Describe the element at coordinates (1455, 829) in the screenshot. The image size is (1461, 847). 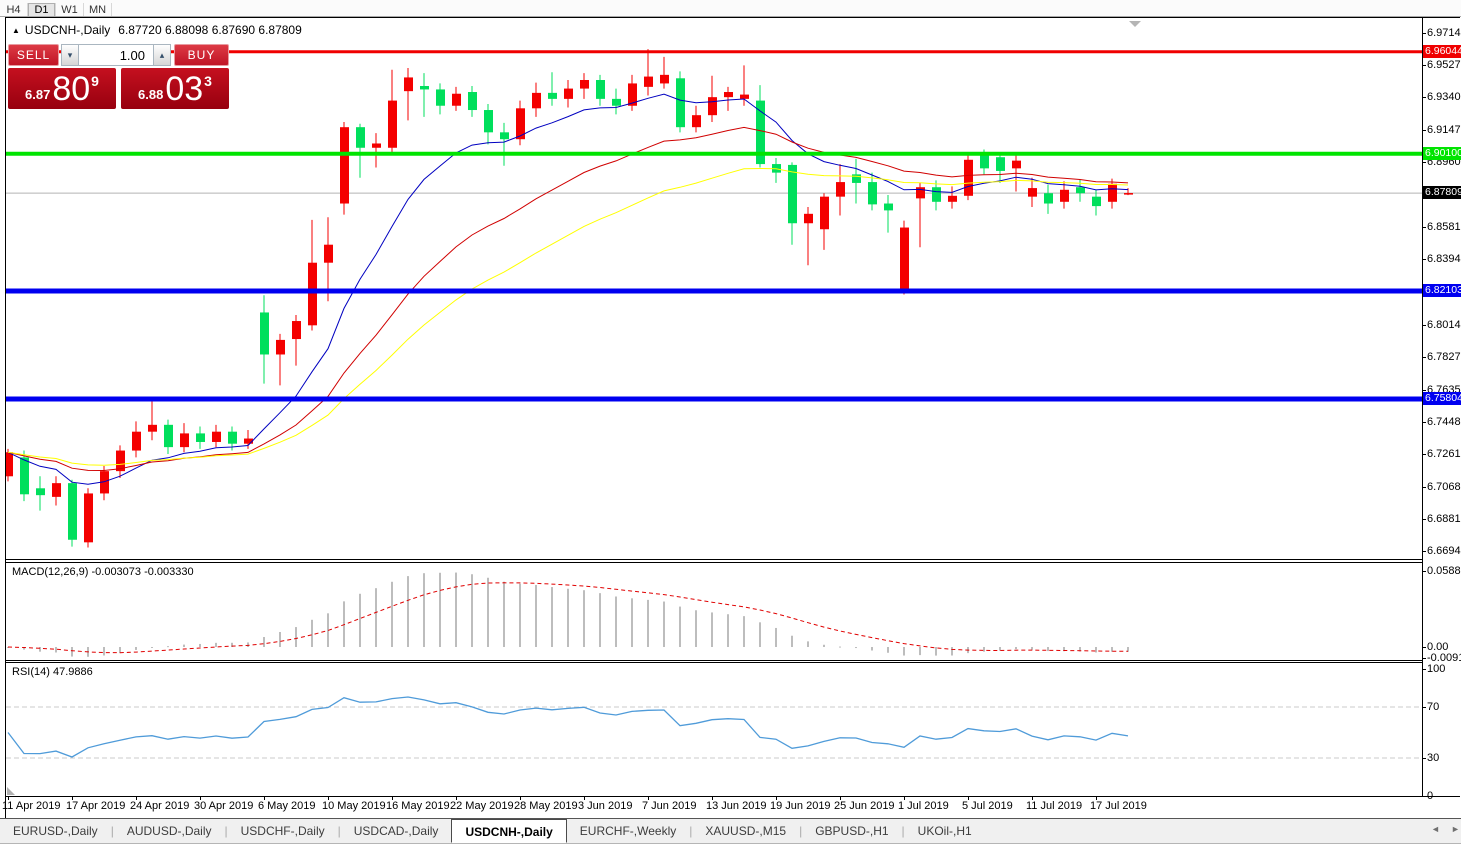
I see `tab-scroll-right-icon: ►` at that location.